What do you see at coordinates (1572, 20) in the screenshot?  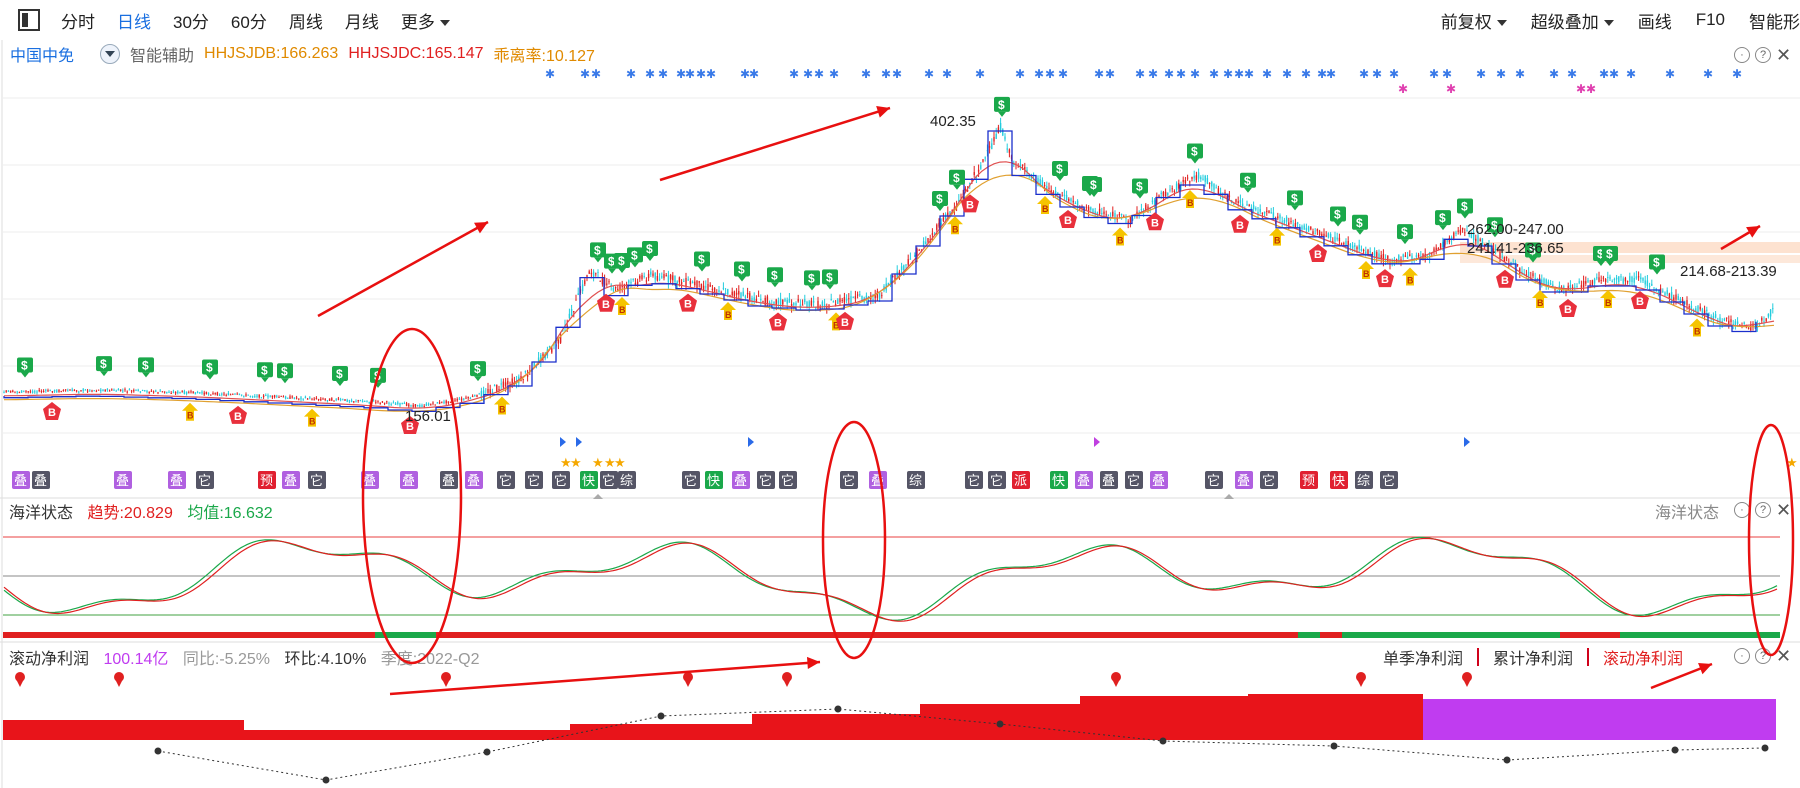 I see `overlay-dropdown: 超级叠加` at bounding box center [1572, 20].